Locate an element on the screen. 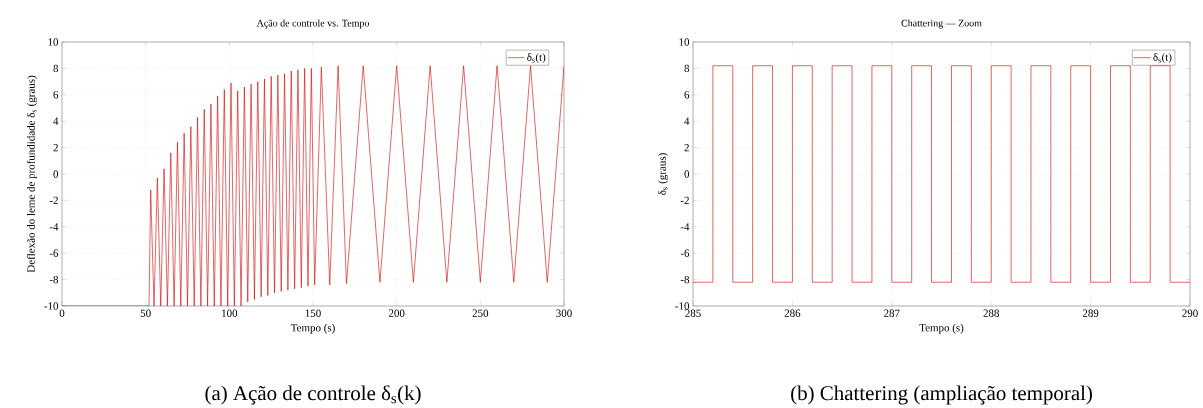 This screenshot has width=1203, height=408. x-tick-label: 100 is located at coordinates (230, 313).